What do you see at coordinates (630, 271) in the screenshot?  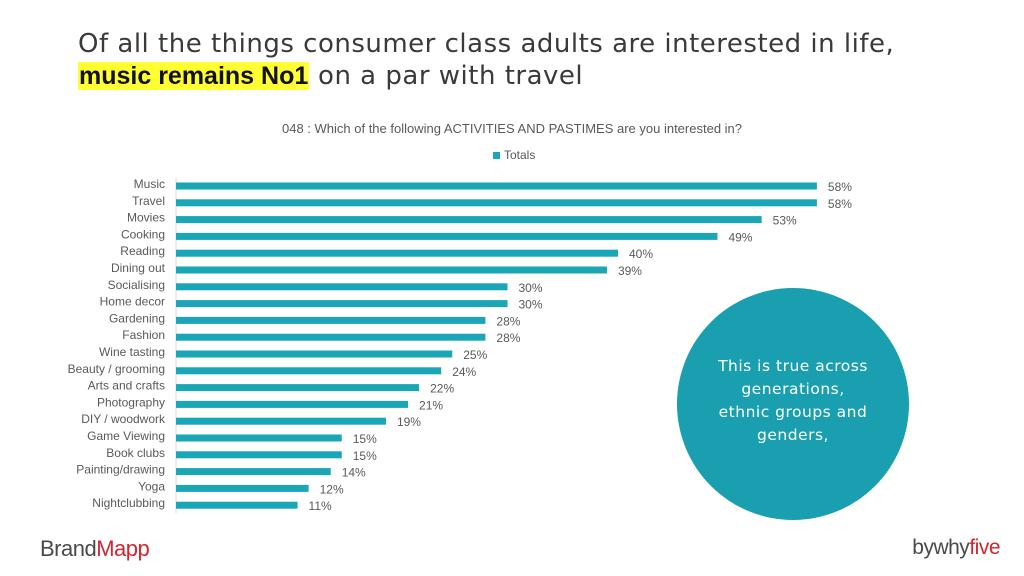 I see `data-label: 39%` at bounding box center [630, 271].